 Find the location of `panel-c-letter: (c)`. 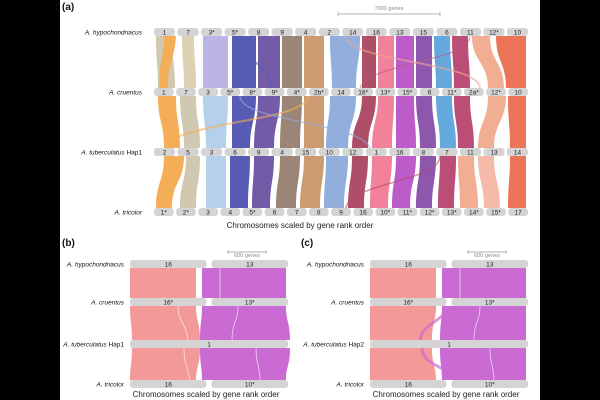

panel-c-letter: (c) is located at coordinates (307, 243).